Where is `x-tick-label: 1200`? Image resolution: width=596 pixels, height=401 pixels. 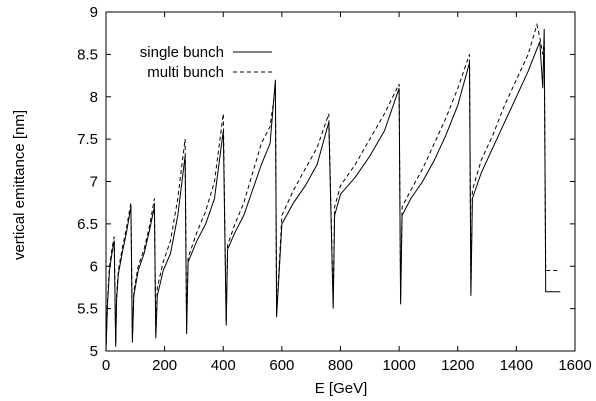 x-tick-label: 1200 is located at coordinates (457, 365).